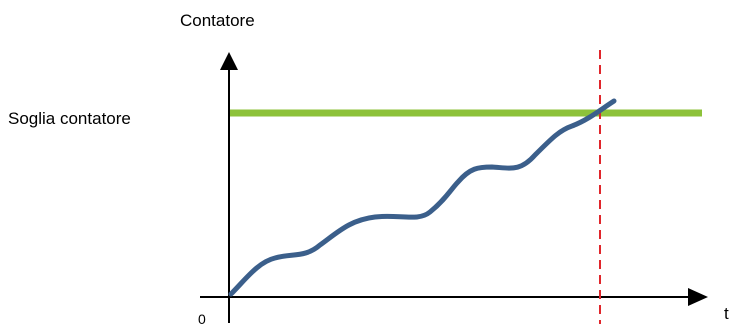  What do you see at coordinates (229, 61) in the screenshot?
I see `y-axis-arrowhead` at bounding box center [229, 61].